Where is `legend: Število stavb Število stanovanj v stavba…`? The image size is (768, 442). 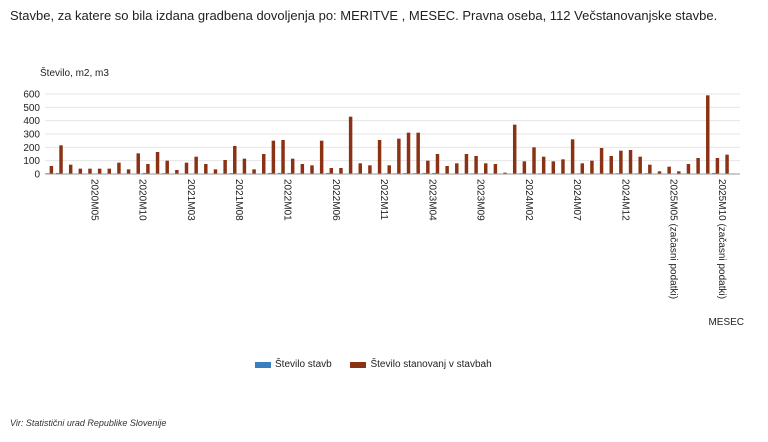
legend: Število stavb Število stanovanj v stavba… is located at coordinates (381, 365).